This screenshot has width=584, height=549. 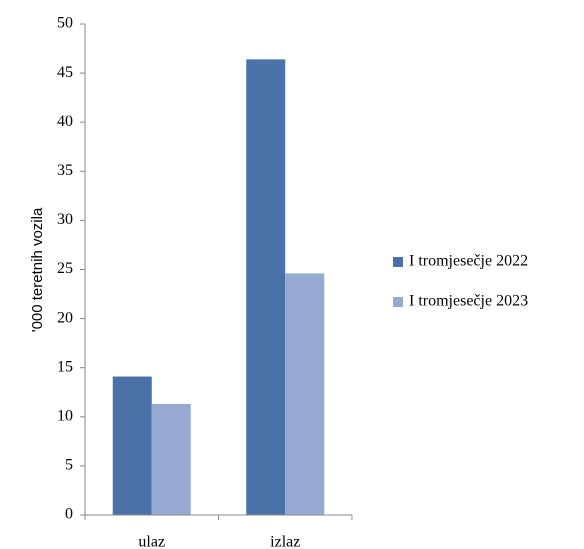 What do you see at coordinates (69, 465) in the screenshot?
I see `y-tick-label: 5` at bounding box center [69, 465].